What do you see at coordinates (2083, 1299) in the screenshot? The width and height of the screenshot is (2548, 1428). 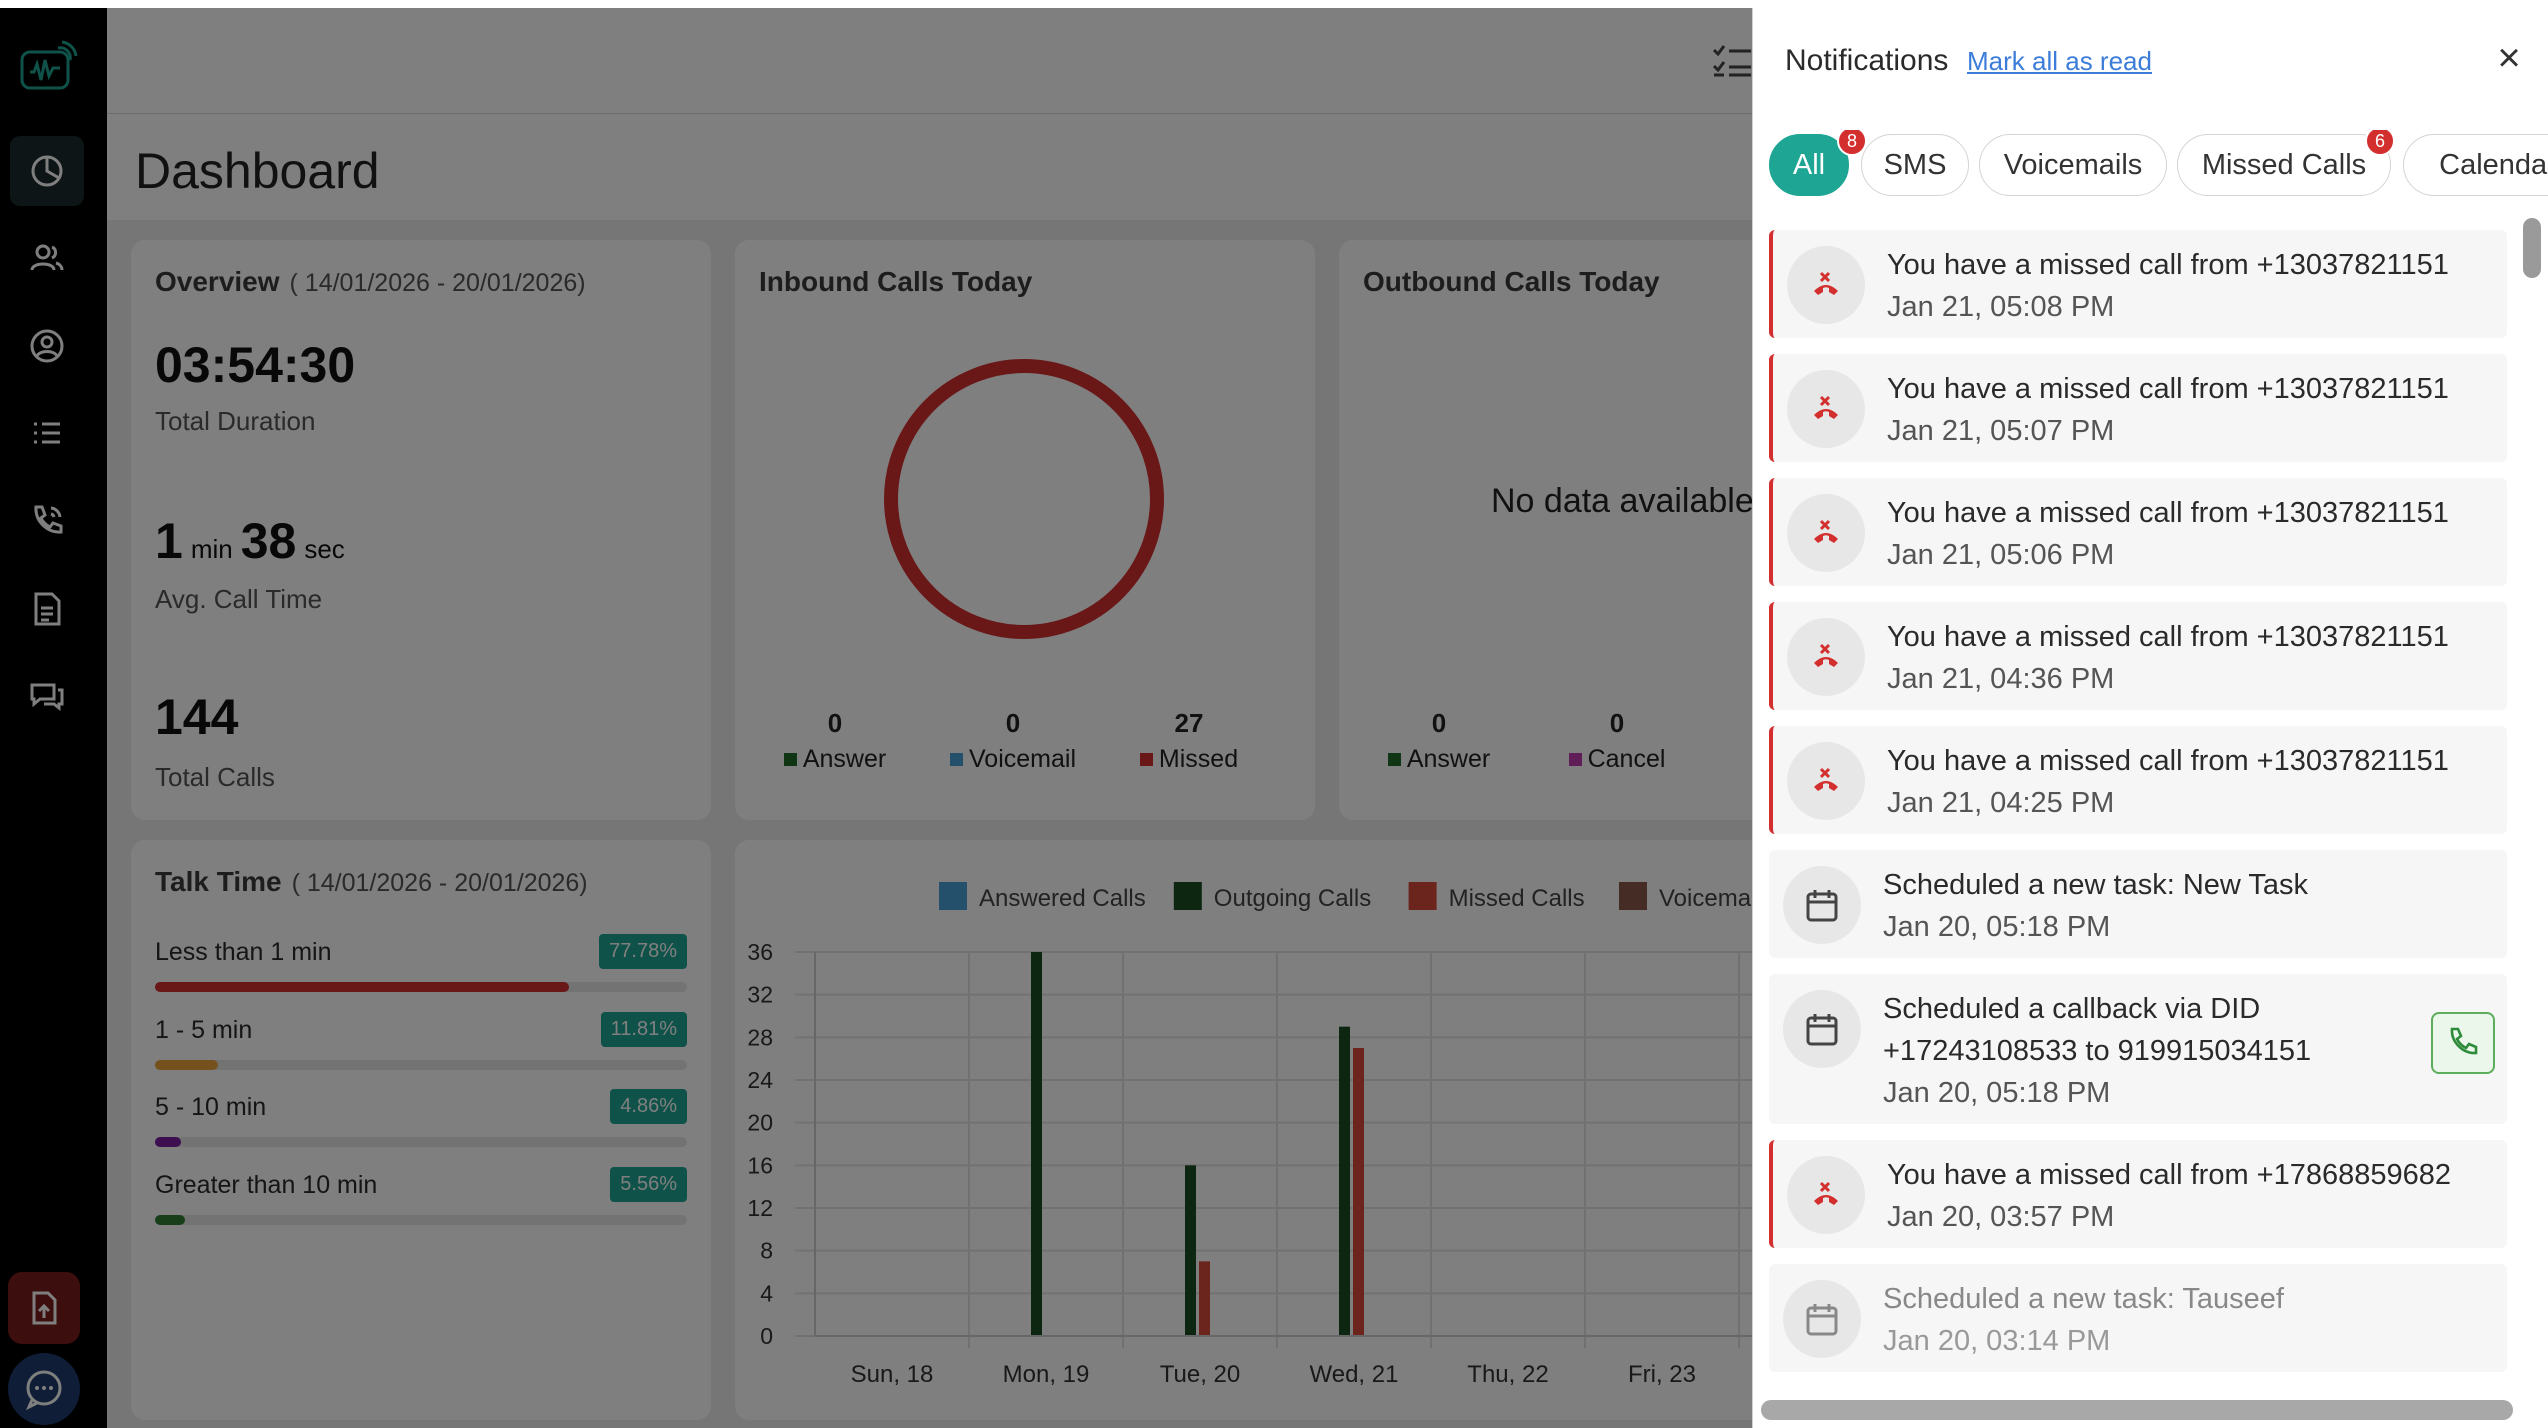 I see `notification-text: Scheduled a new task: Tauseef` at bounding box center [2083, 1299].